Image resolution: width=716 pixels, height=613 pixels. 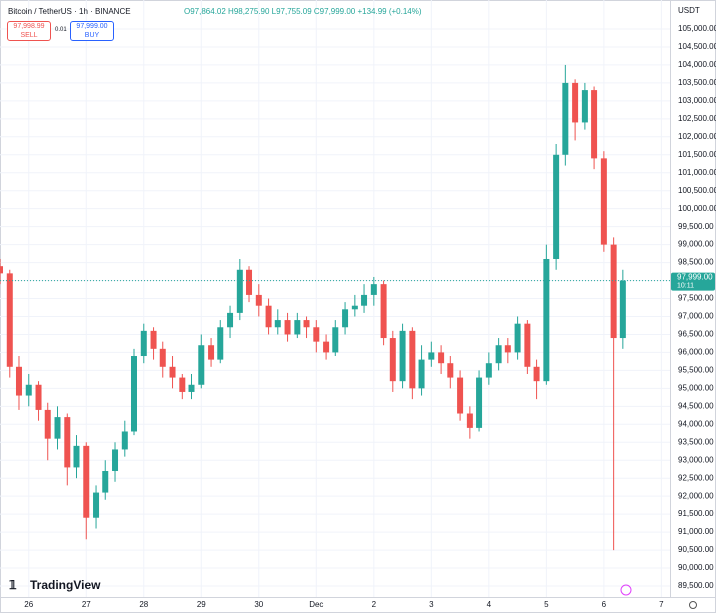 I want to click on y-tick-label: 103,500.00, so click(x=697, y=82).